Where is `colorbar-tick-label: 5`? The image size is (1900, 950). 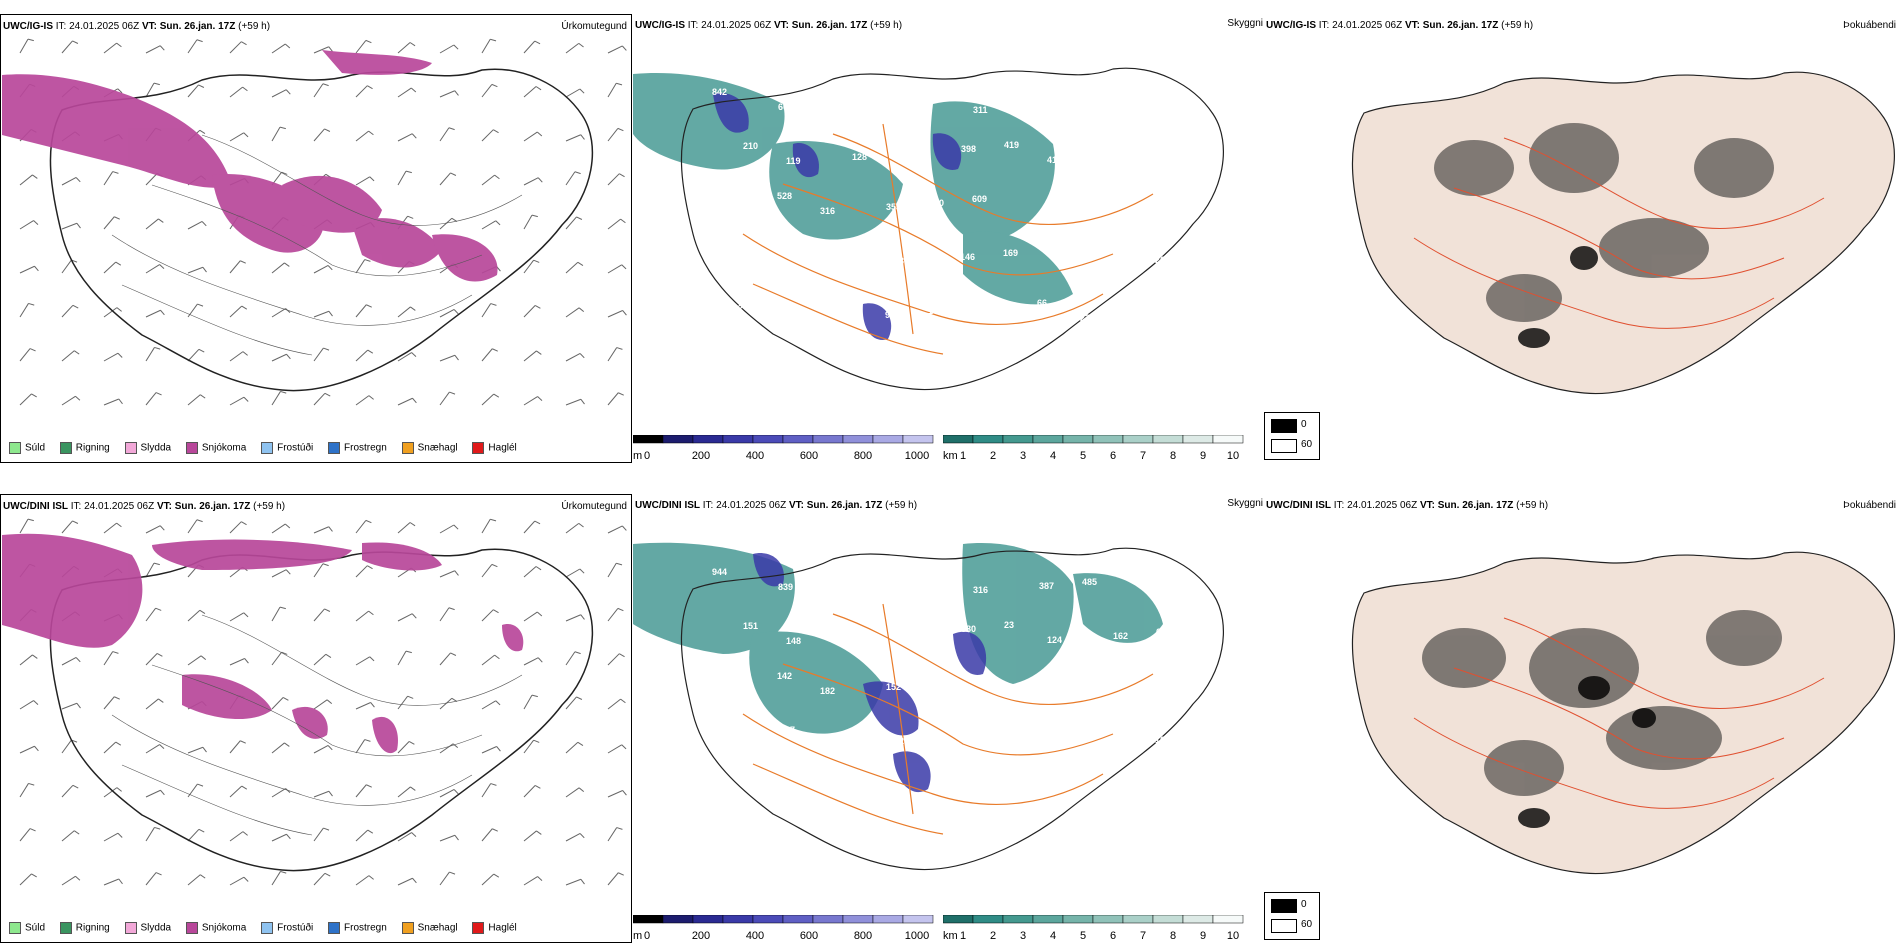 colorbar-tick-label: 5 is located at coordinates (1083, 935).